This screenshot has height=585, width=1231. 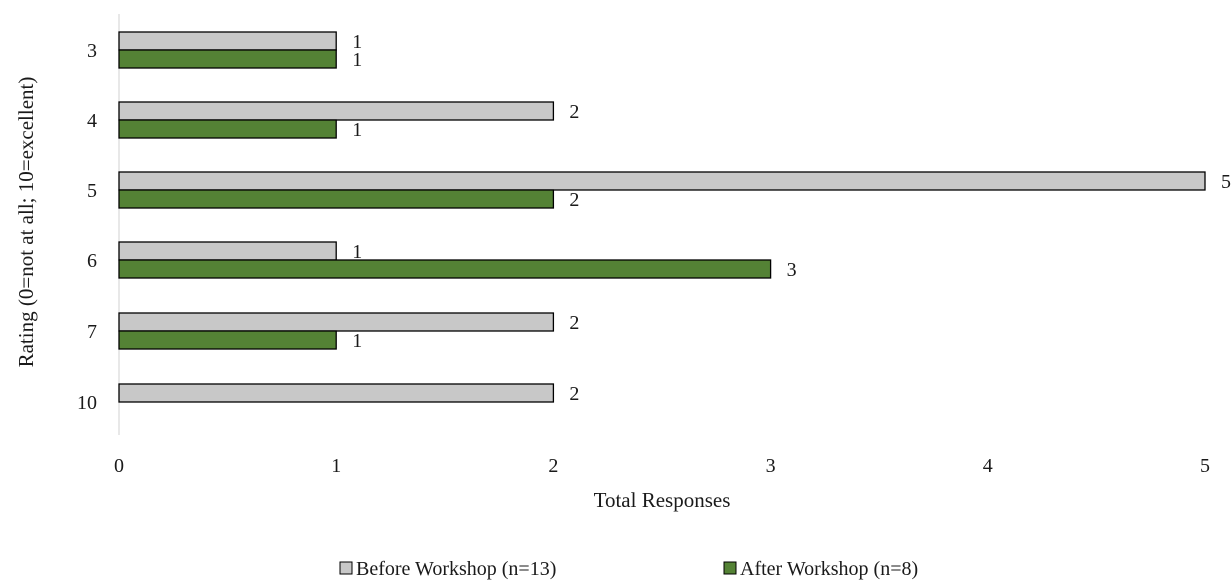 What do you see at coordinates (662, 466) in the screenshot?
I see `x-tick-labels: 0 1 2 3 4 5` at bounding box center [662, 466].